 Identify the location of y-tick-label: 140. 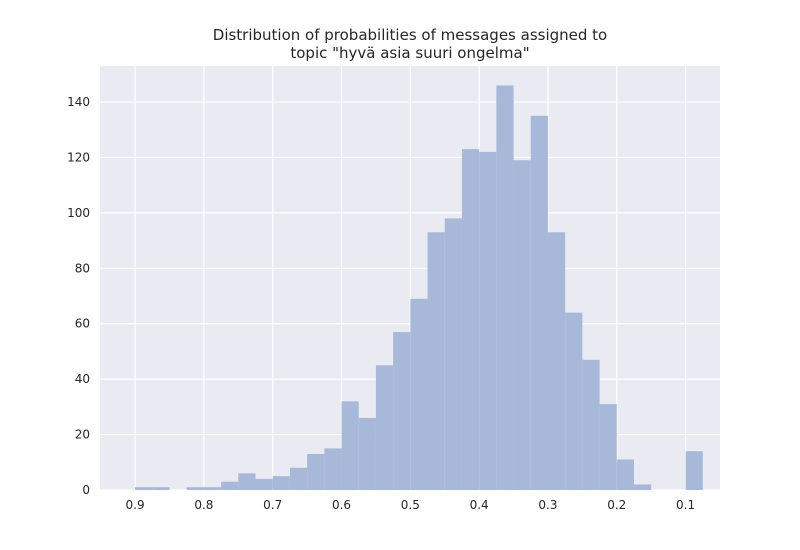
(78, 102).